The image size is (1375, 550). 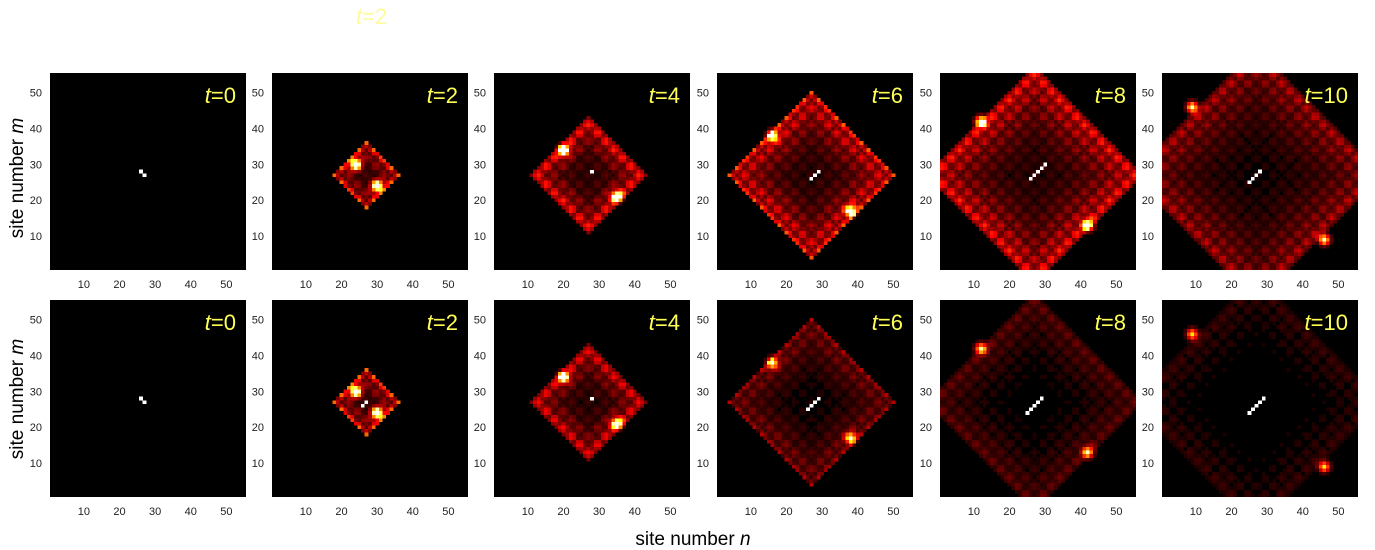 What do you see at coordinates (36, 237) in the screenshot?
I see `y-tick-label: 10` at bounding box center [36, 237].